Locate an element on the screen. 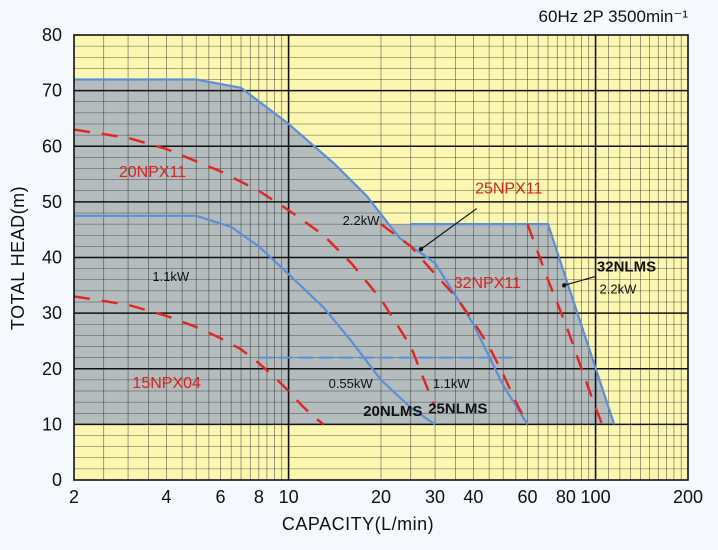 The height and width of the screenshot is (550, 718). annotation-15npx04: 15NPX04 is located at coordinates (166, 383).